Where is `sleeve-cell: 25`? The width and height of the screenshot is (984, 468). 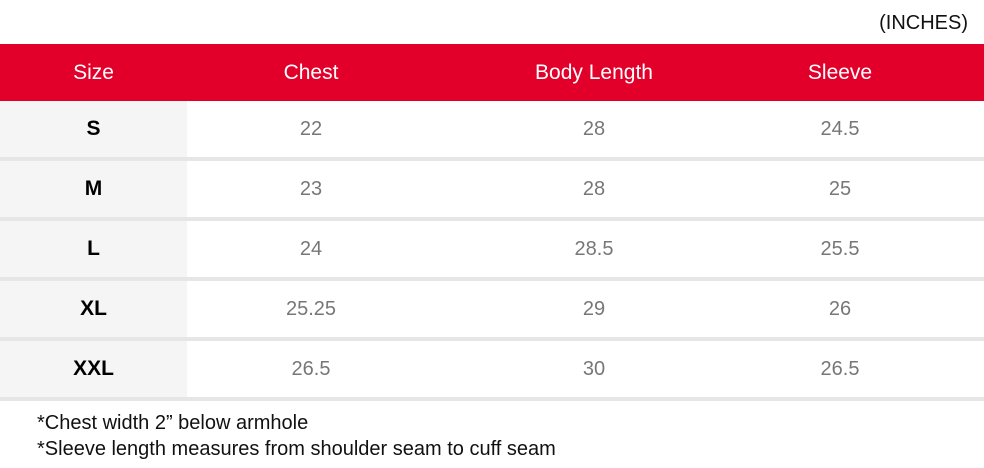
sleeve-cell: 25 is located at coordinates (840, 188).